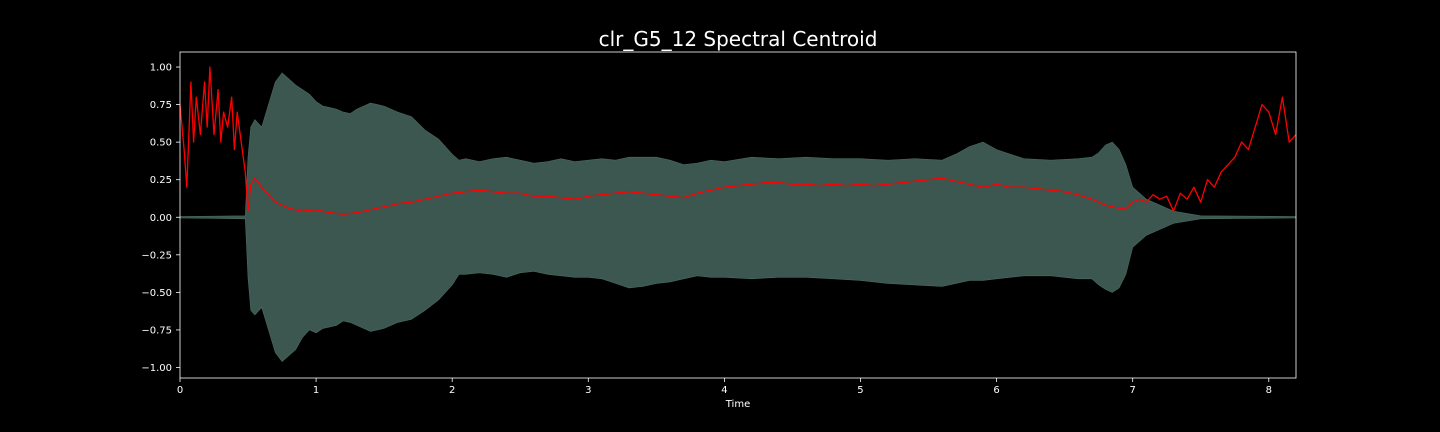  Describe the element at coordinates (452, 390) in the screenshot. I see `x-tick-label: 2` at that location.